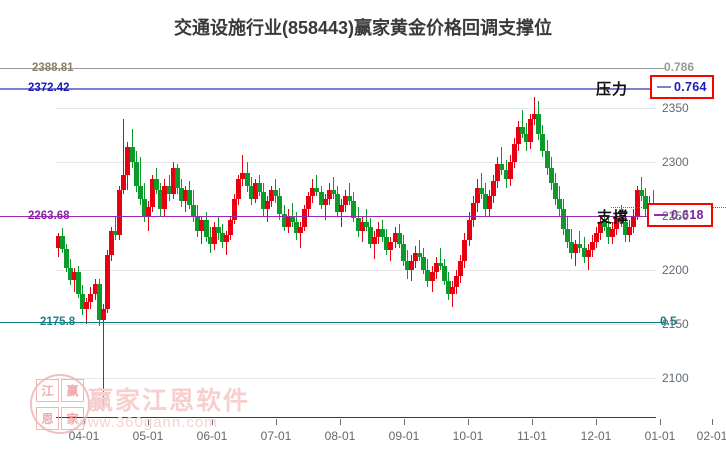 The width and height of the screenshot is (726, 450). Describe the element at coordinates (612, 89) in the screenshot. I see `annotation-resistance: 压力` at that location.